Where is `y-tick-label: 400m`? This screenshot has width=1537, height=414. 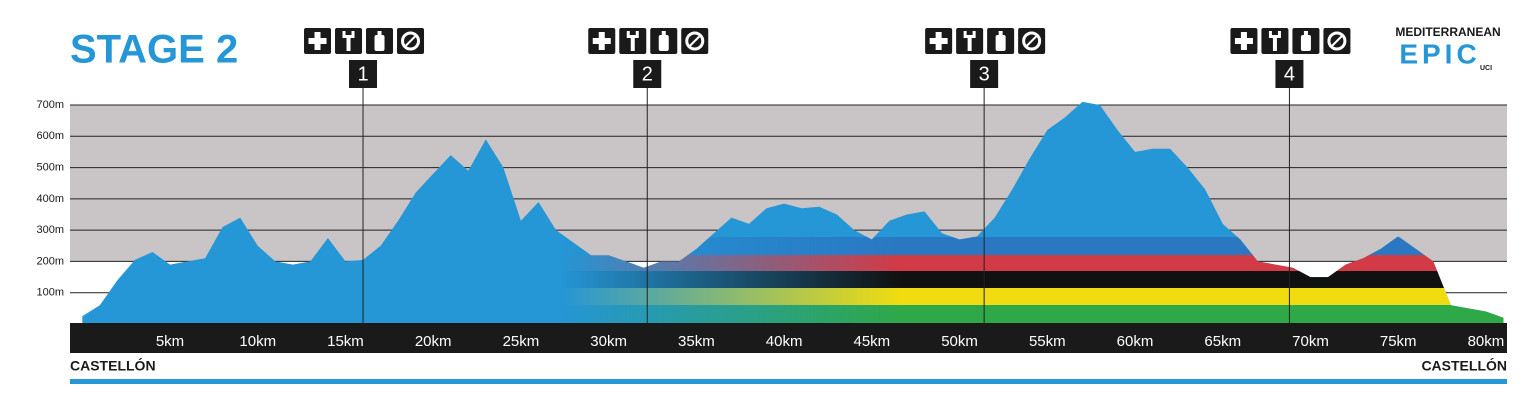 y-tick-label: 400m is located at coordinates (50, 199).